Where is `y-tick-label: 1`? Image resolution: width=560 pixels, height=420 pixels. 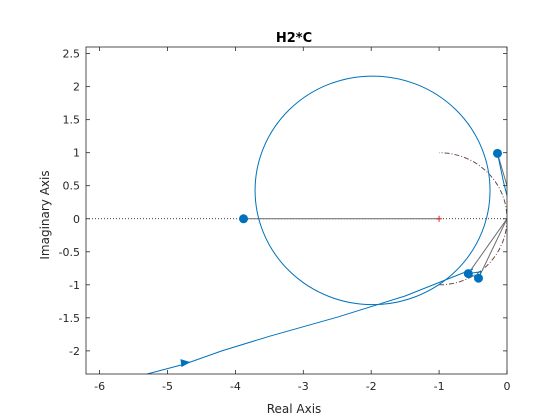
y-tick-label: 1 is located at coordinates (76, 153).